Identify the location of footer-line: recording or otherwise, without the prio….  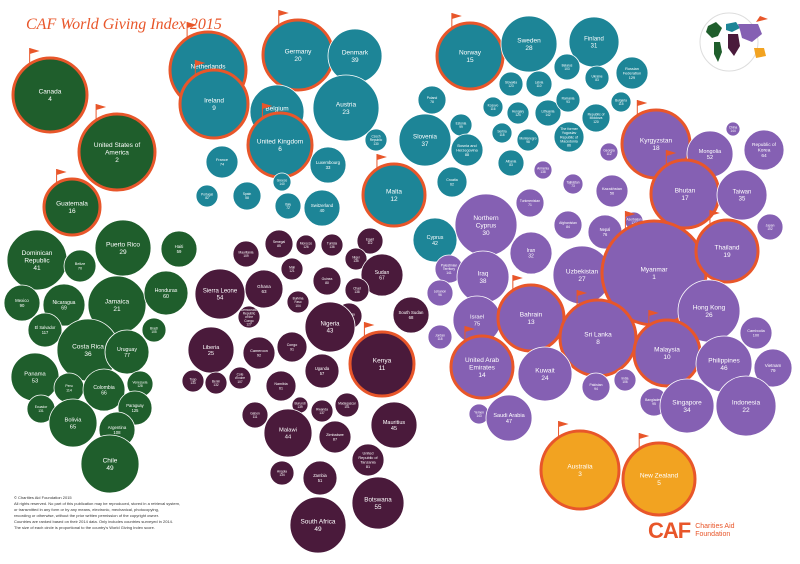
(86, 515).